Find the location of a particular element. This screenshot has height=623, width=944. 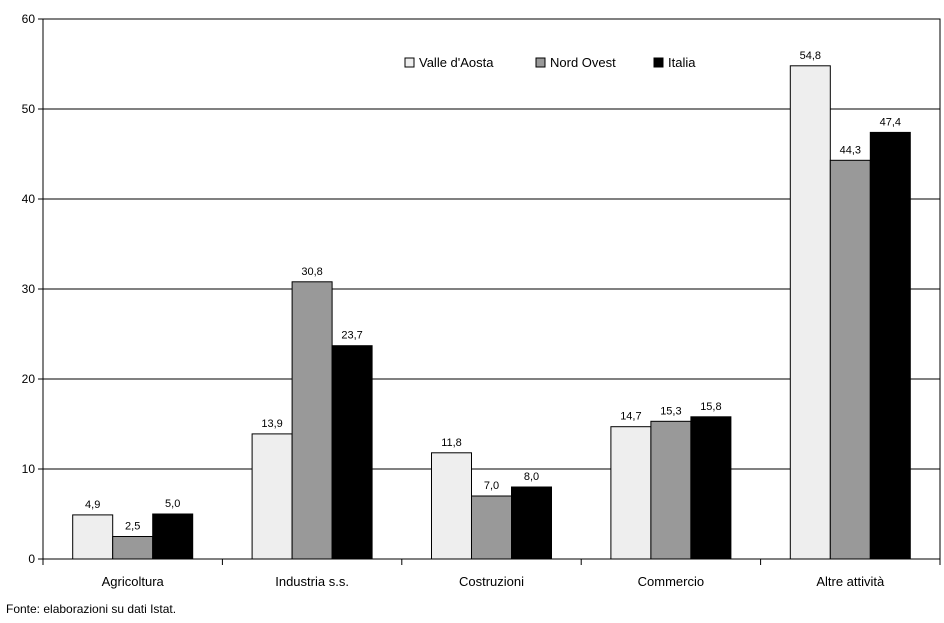

data-label: 44,3 is located at coordinates (850, 150).